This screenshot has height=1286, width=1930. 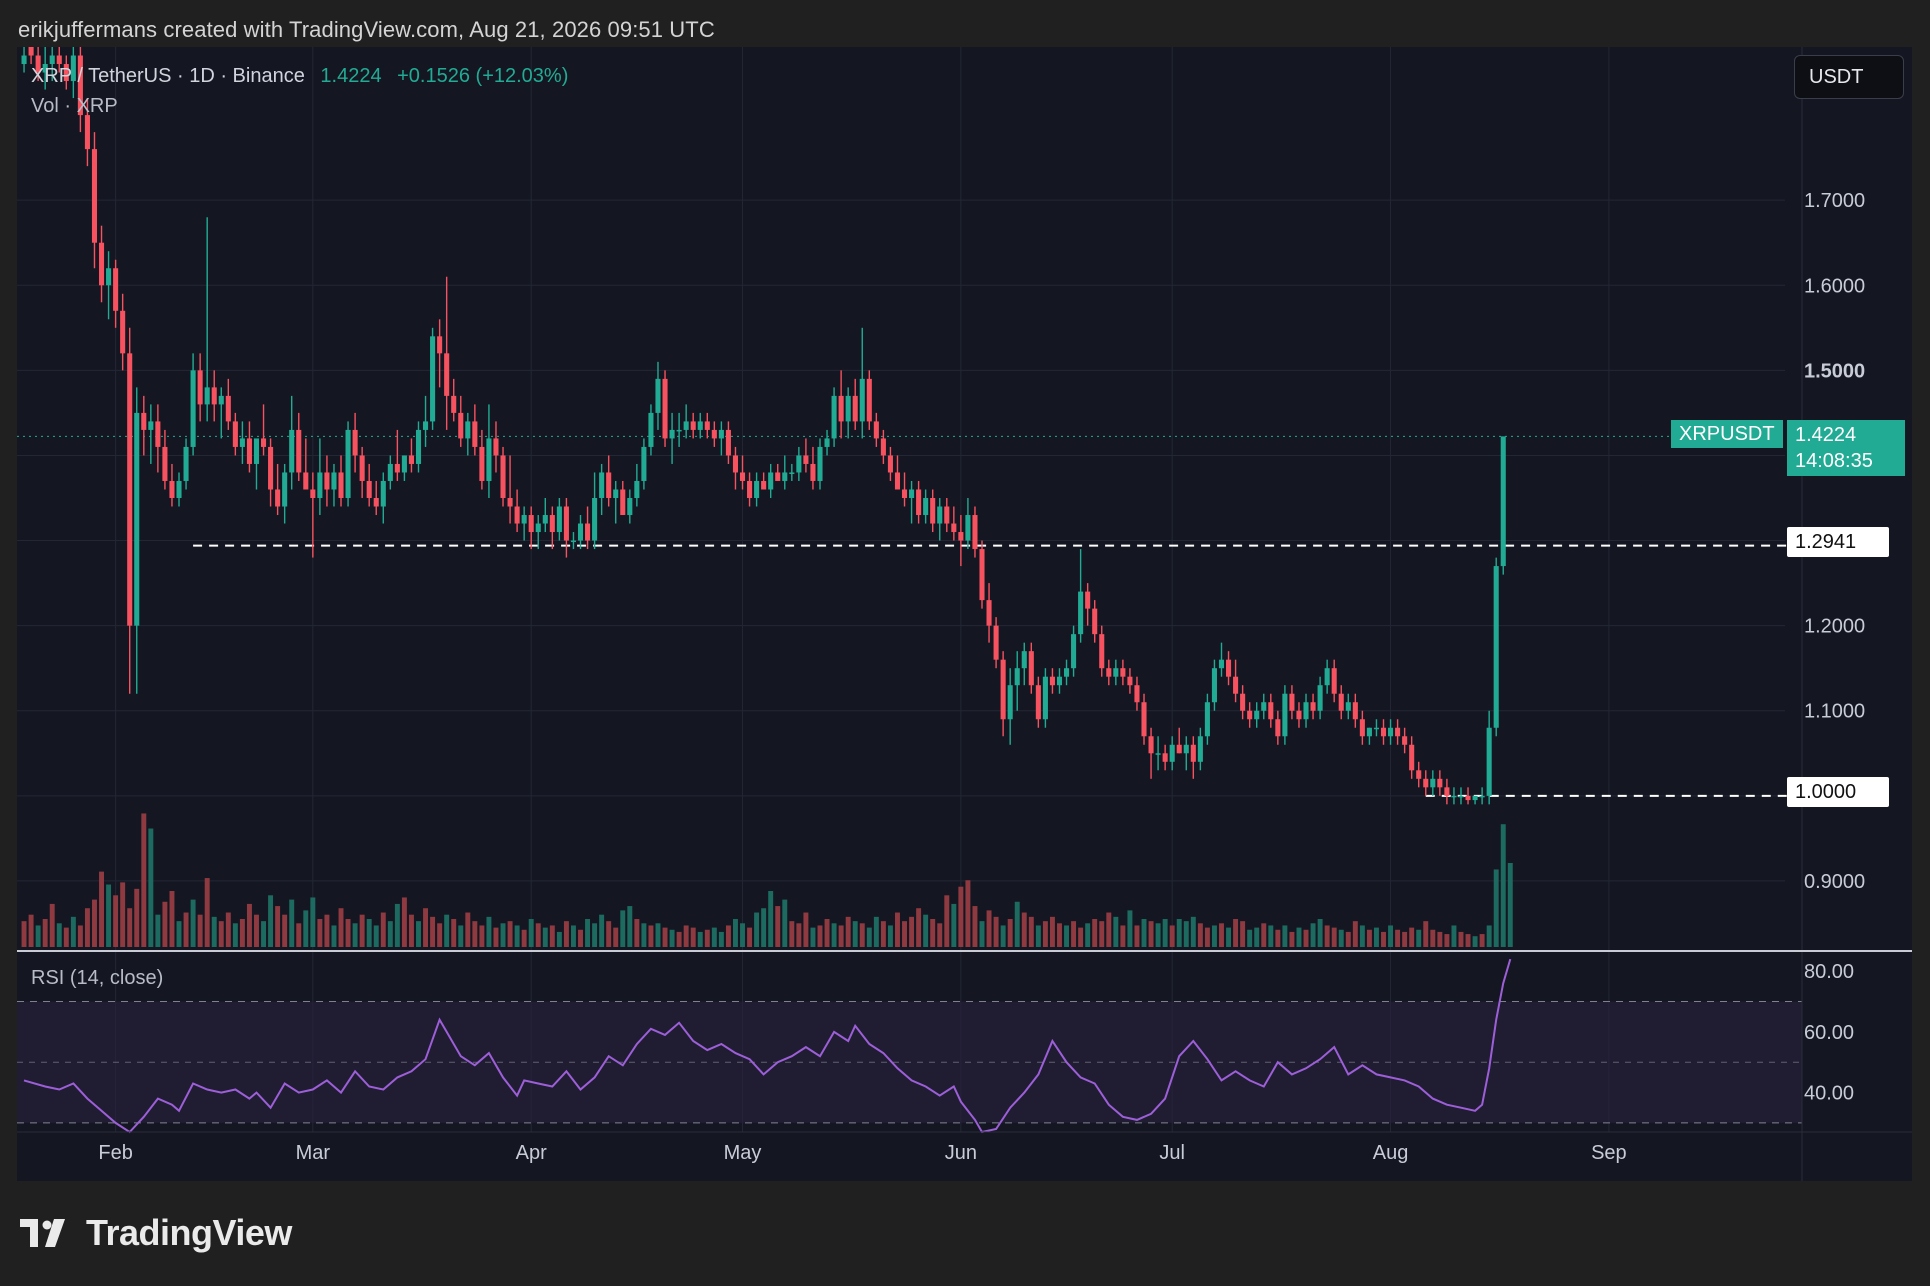 What do you see at coordinates (1838, 542) in the screenshot?
I see `level-tag-upper: 1.2941` at bounding box center [1838, 542].